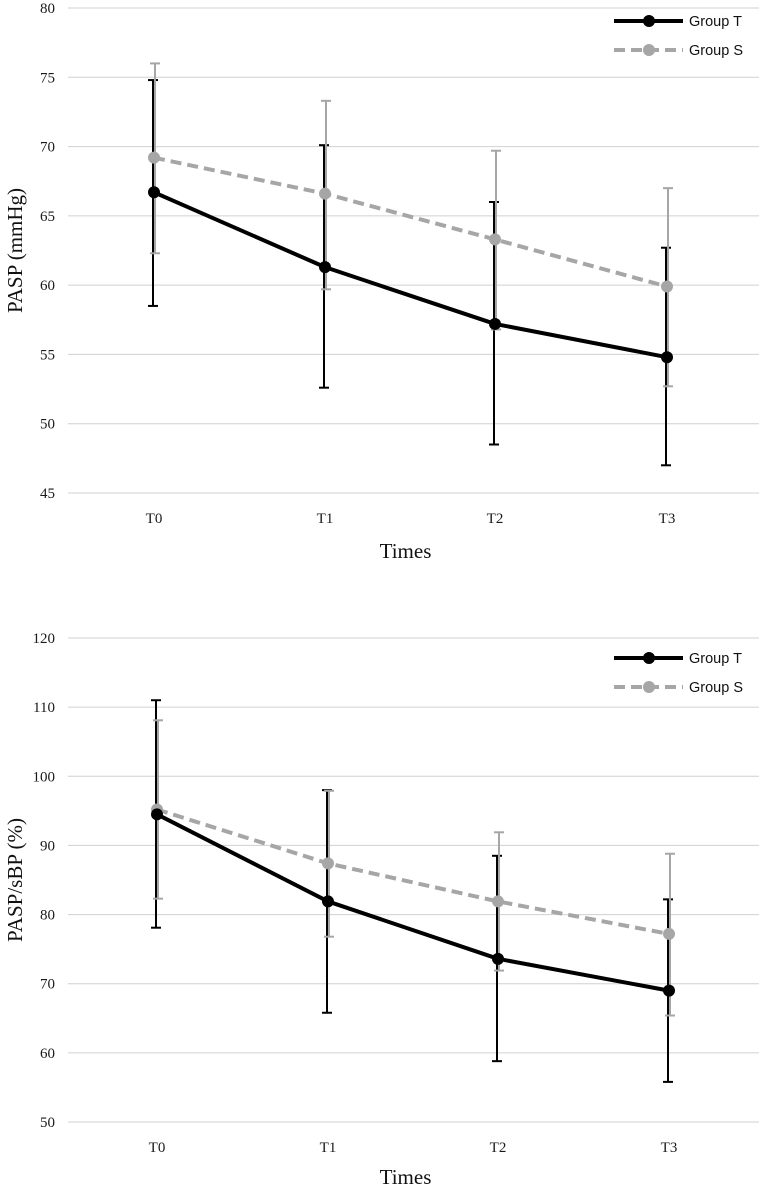 This screenshot has height=1191, width=759. I want to click on y-tick-label: 45, so click(47, 494).